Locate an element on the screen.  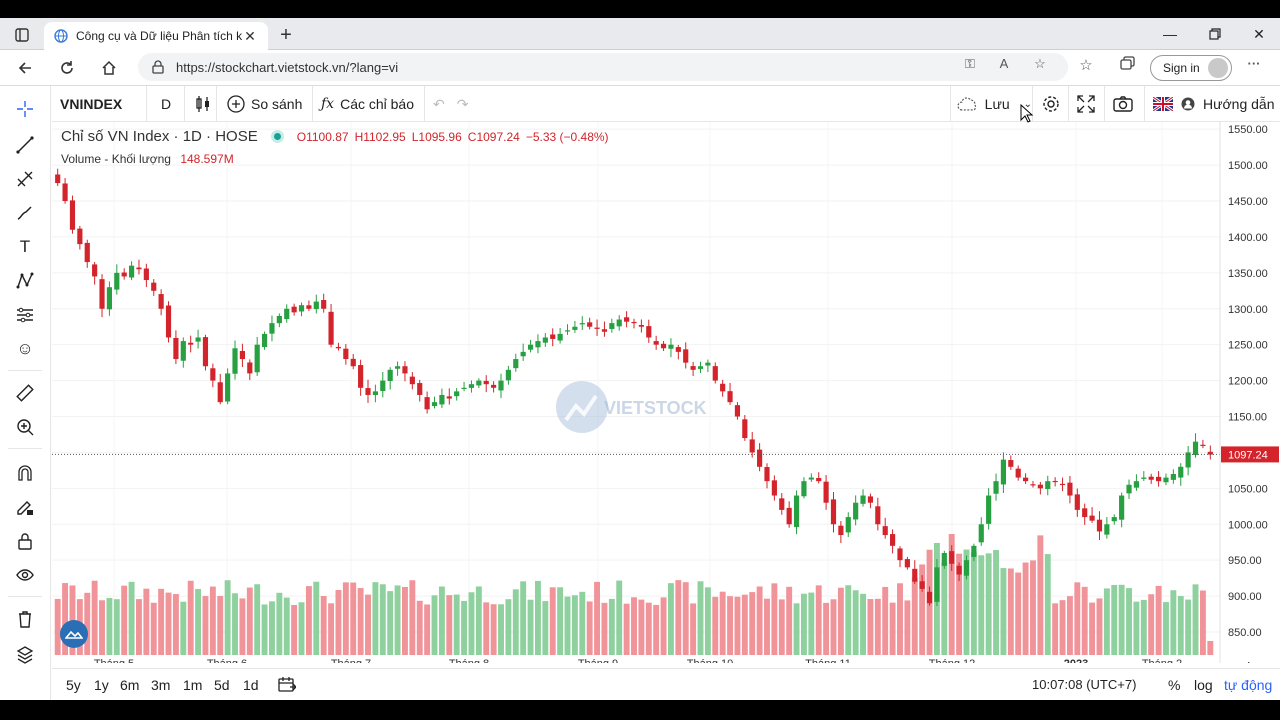
favorites-icon: ☆ is located at coordinates (1086, 65).